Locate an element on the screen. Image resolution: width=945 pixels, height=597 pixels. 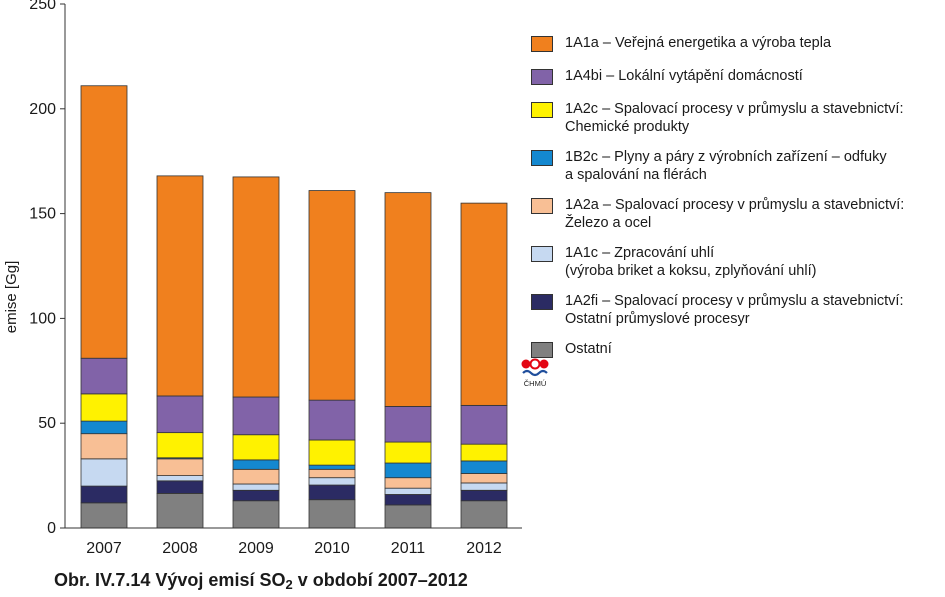
x-tick-label: 2010 is located at coordinates (332, 548).